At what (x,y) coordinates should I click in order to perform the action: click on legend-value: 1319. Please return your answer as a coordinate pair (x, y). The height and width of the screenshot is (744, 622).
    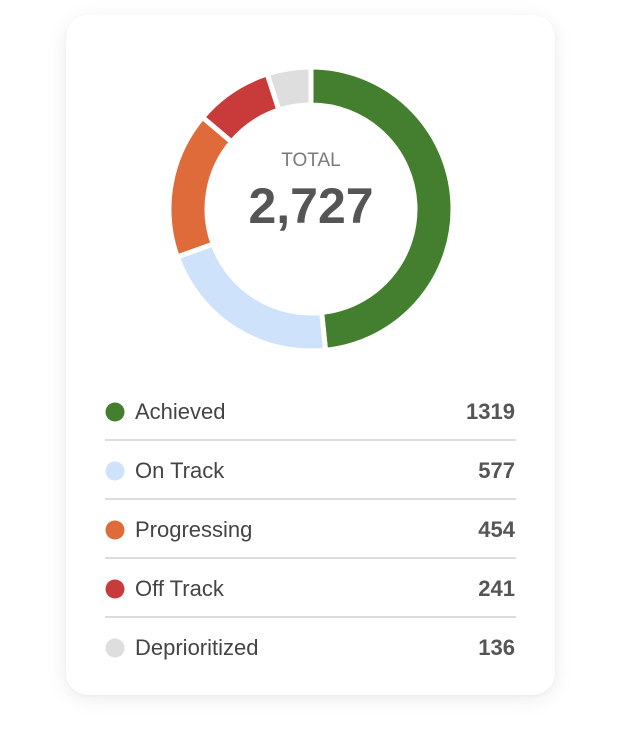
    Looking at the image, I should click on (490, 411).